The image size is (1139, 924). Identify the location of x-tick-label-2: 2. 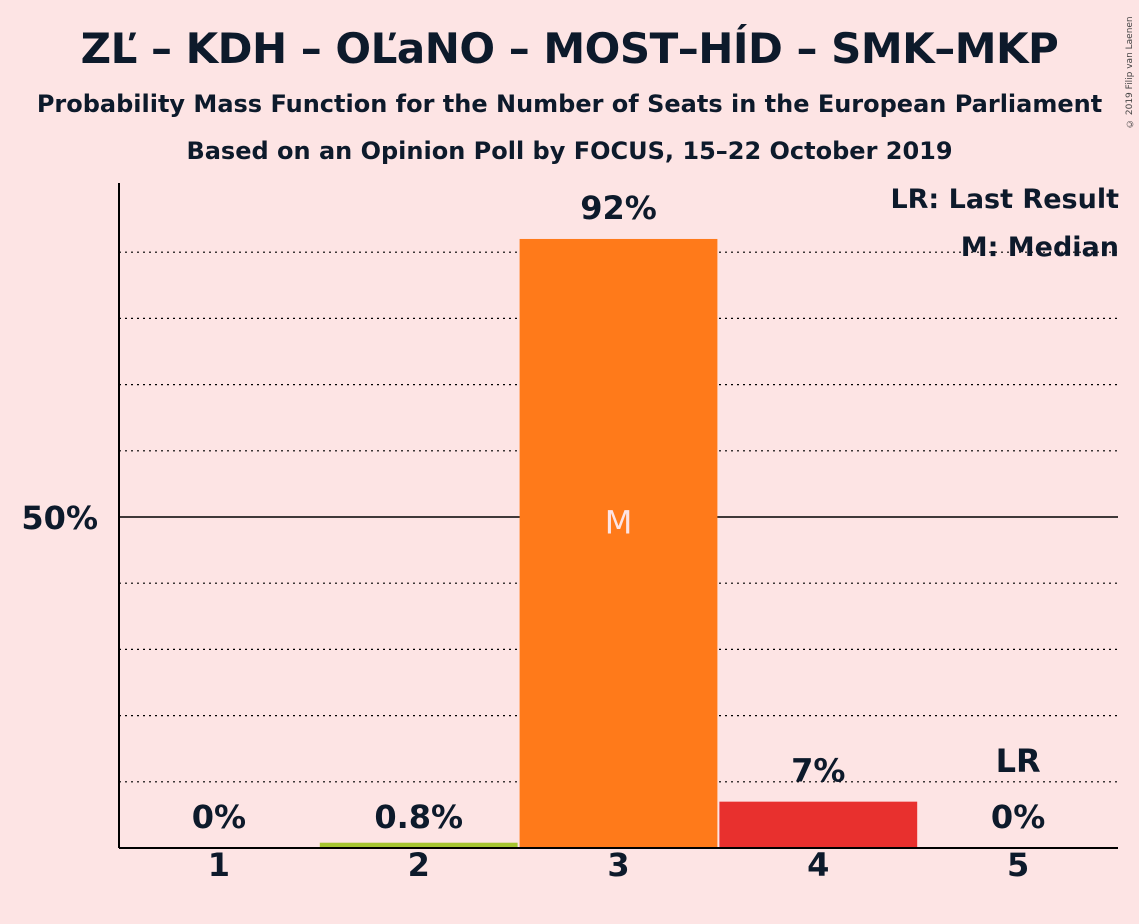
(419, 865).